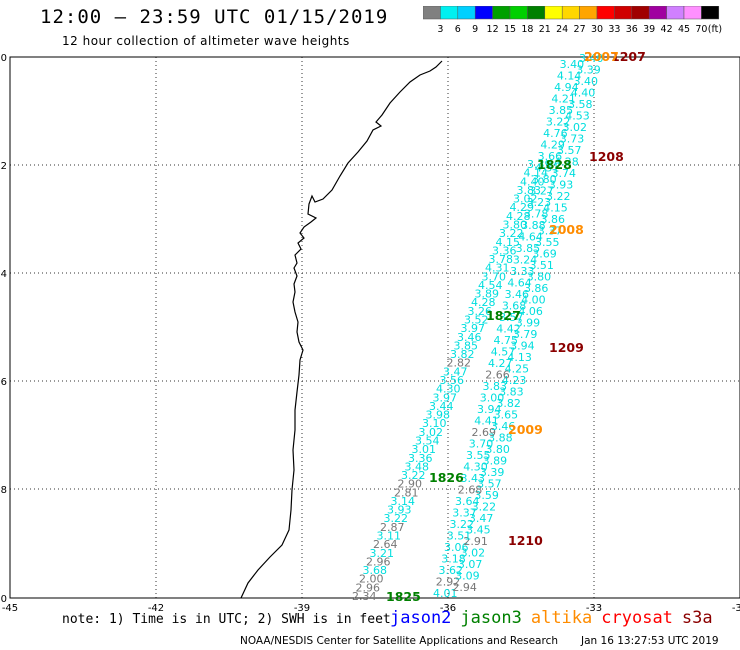 The height and width of the screenshot is (650, 740). Describe the element at coordinates (486, 495) in the screenshot. I see `wave-height-value: 3.59` at that location.